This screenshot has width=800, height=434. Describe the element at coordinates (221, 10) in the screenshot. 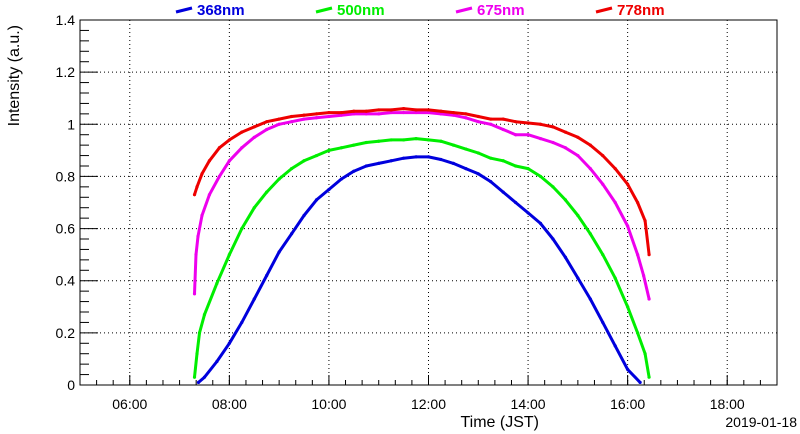

I see `legend-label: 368nm` at that location.